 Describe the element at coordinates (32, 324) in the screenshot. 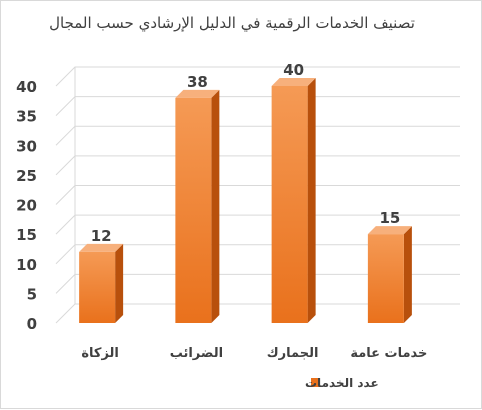

I see `y-tick-label: 0` at that location.